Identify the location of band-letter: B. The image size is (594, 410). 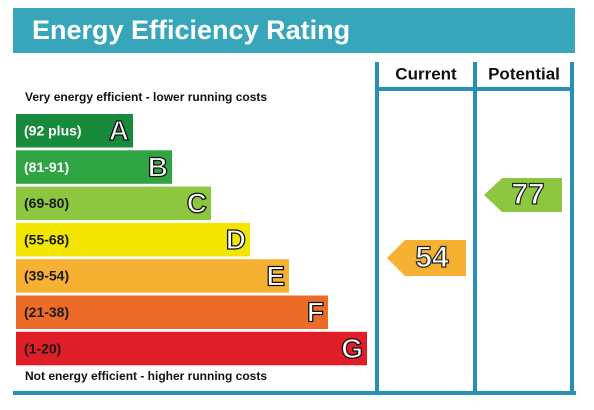
(158, 166).